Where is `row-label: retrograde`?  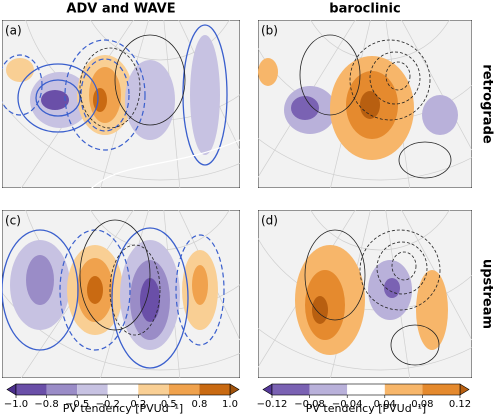
row-label: retrograde is located at coordinates (487, 104).